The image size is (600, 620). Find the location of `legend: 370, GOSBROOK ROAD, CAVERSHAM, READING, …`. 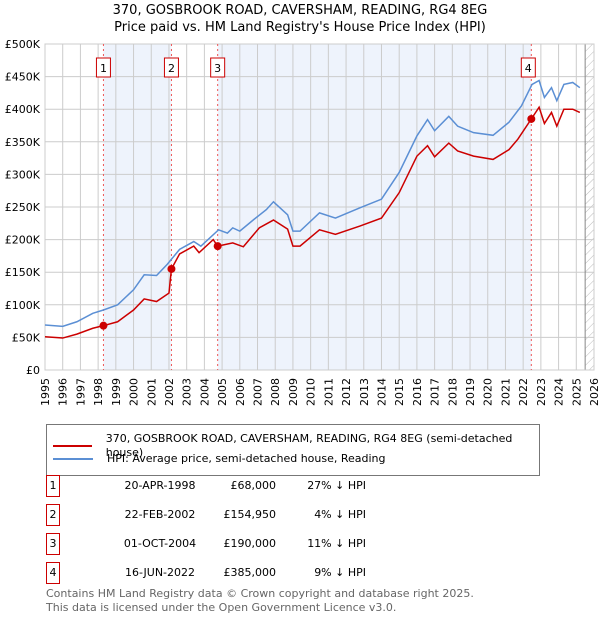

legend: 370, GOSBROOK ROAD, CAVERSHAM, READING, … is located at coordinates (293, 450).